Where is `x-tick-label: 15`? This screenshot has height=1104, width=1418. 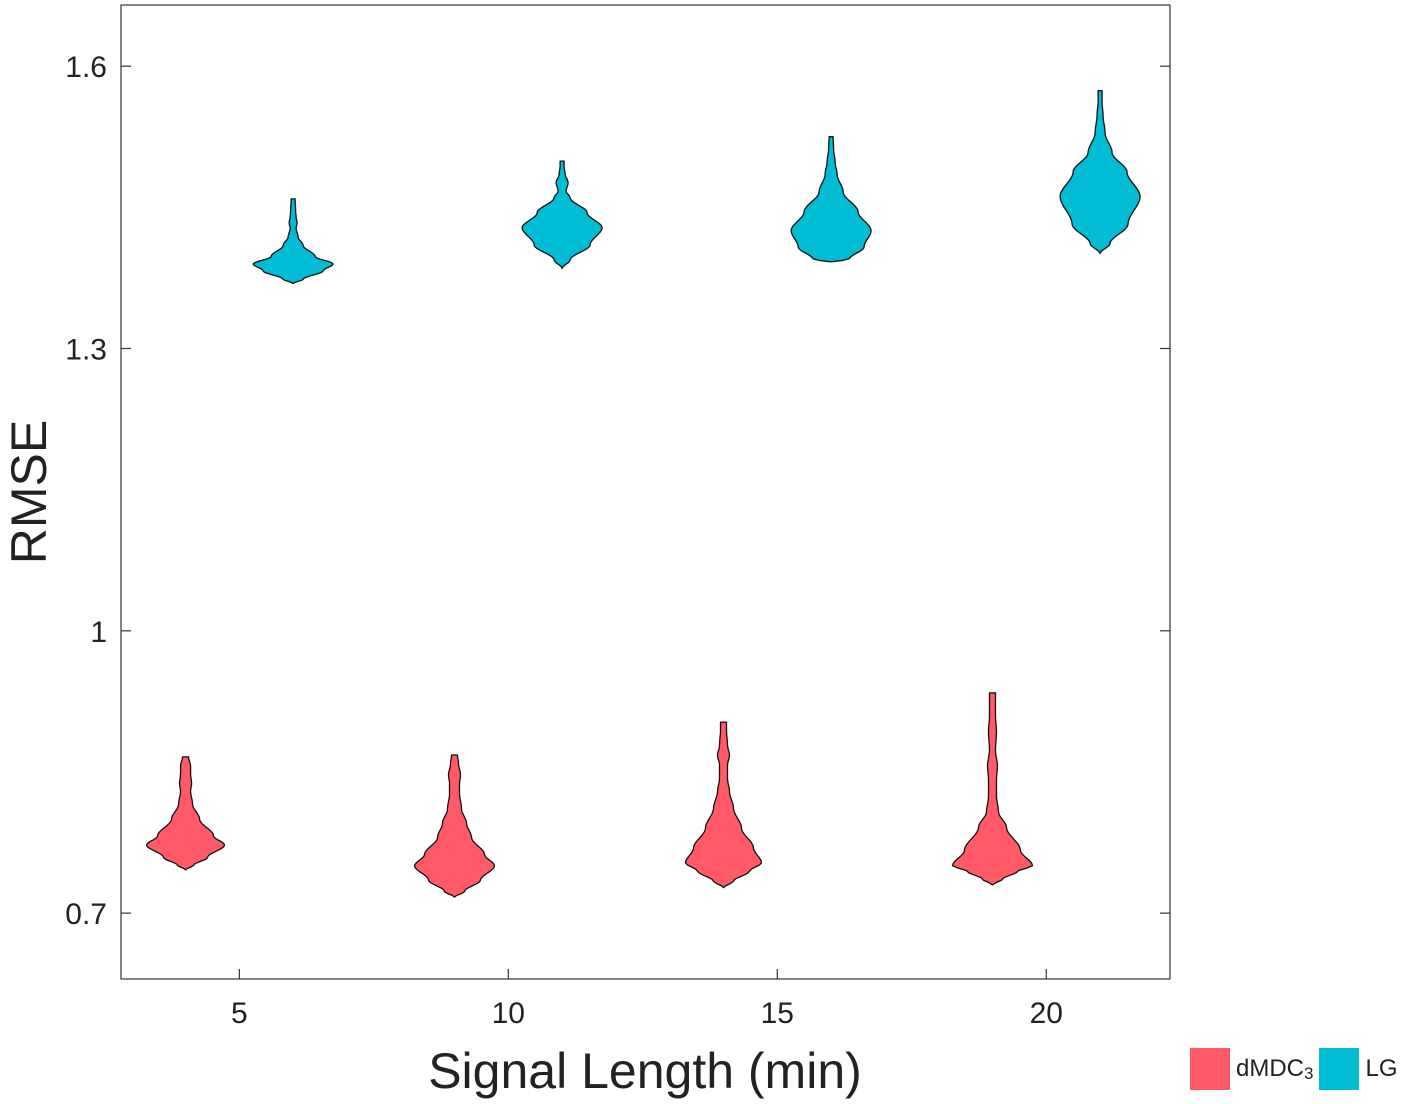
x-tick-label: 15 is located at coordinates (777, 1013).